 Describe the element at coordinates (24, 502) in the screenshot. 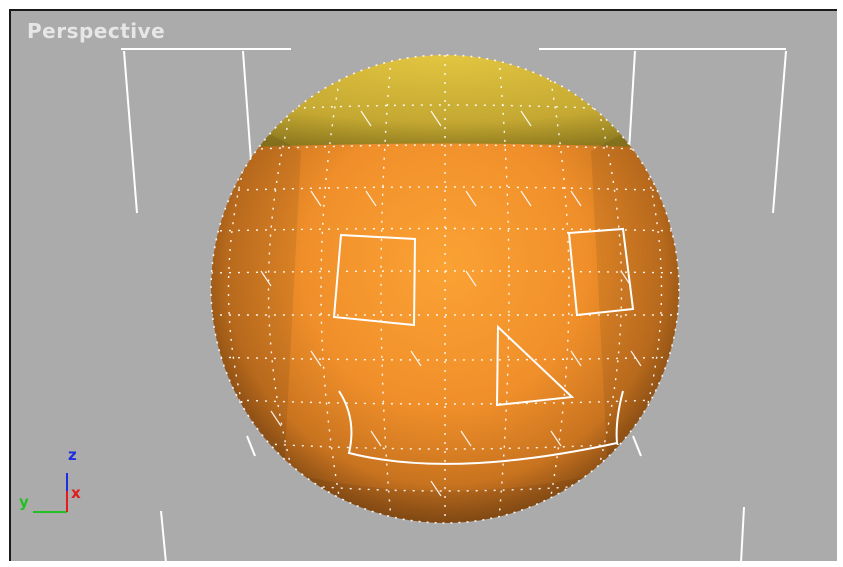

I see `y-axis-label: y` at that location.